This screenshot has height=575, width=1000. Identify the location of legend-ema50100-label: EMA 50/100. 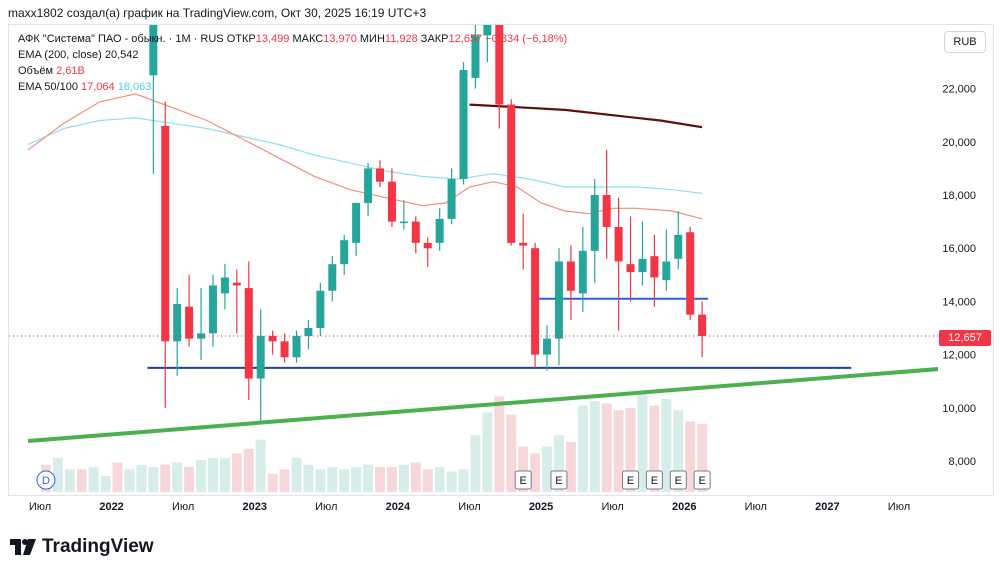
(48, 87).